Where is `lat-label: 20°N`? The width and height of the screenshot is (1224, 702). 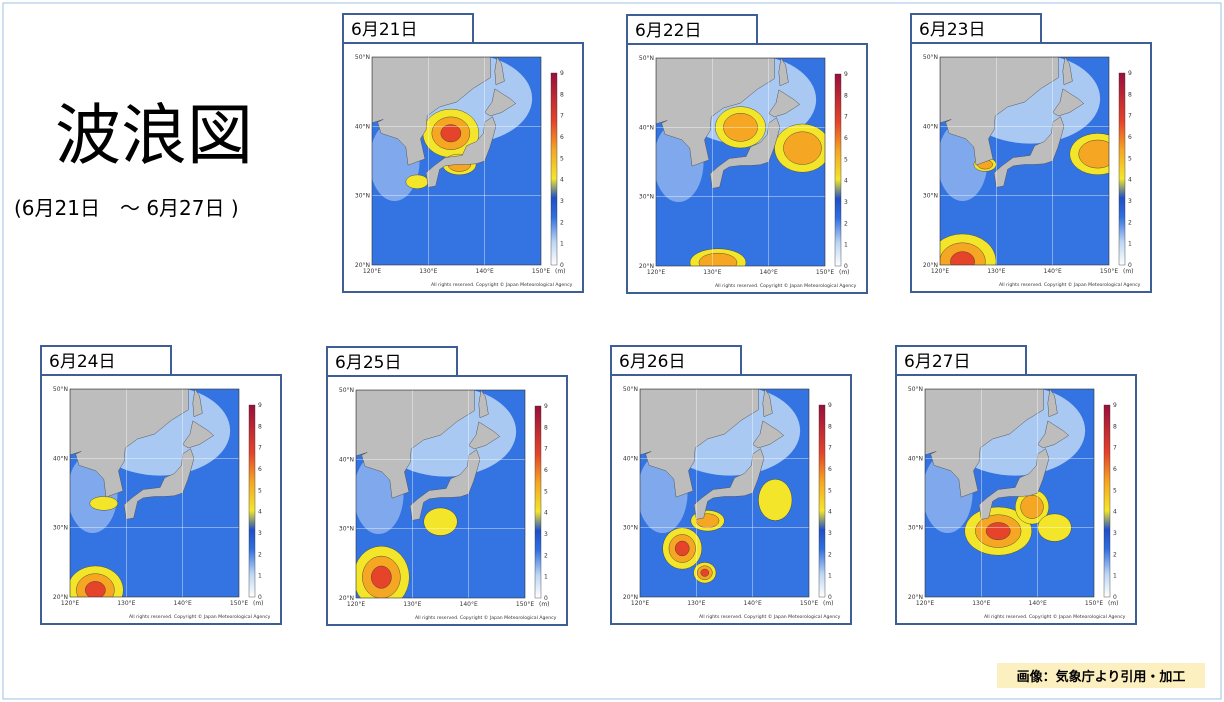 lat-label: 20°N is located at coordinates (630, 597).